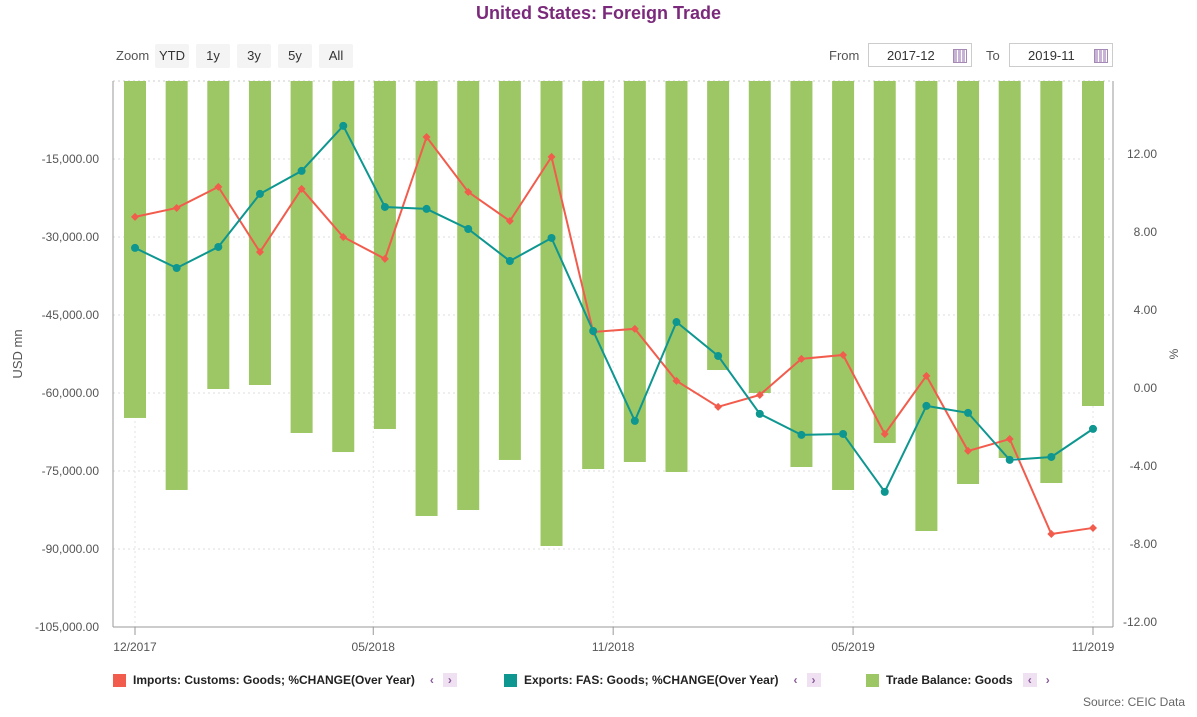 This screenshot has height=717, width=1197. Describe the element at coordinates (71, 393) in the screenshot. I see `y-left-tick-label: -60,000.00` at that location.